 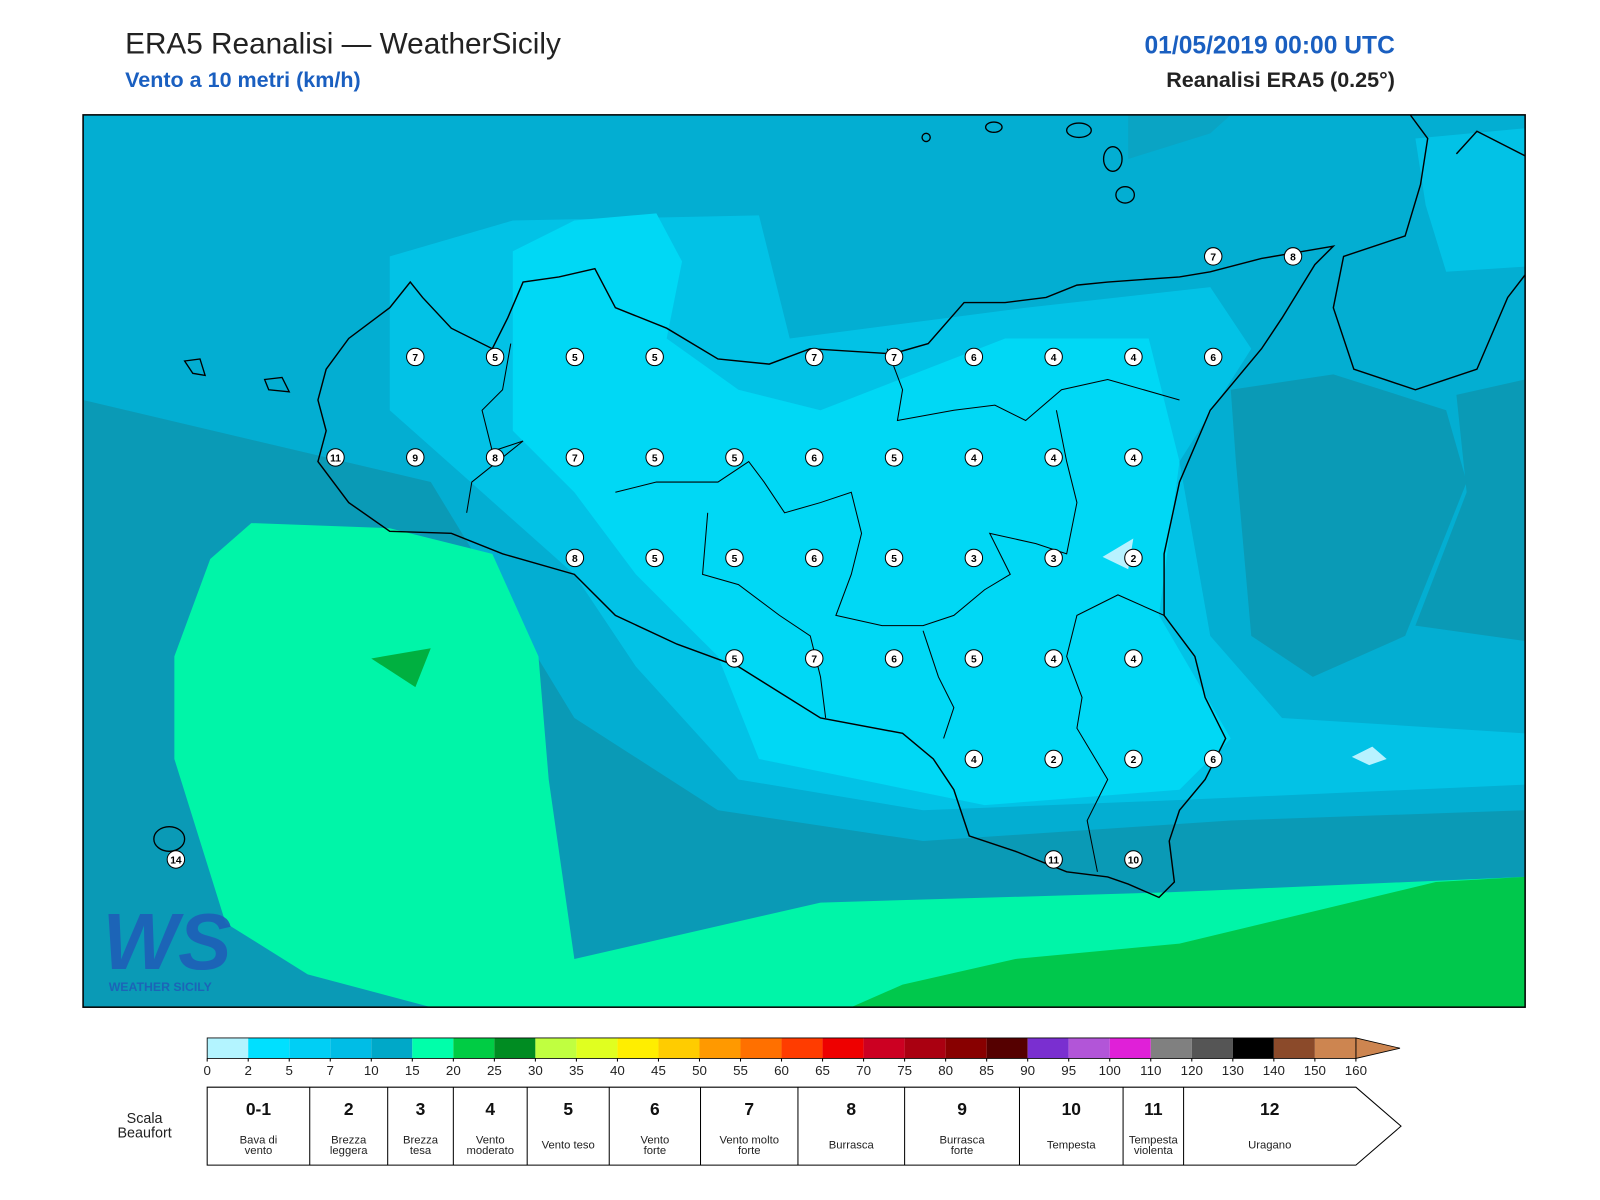 What do you see at coordinates (749, 1109) in the screenshot?
I see `beaufort-force: 7` at bounding box center [749, 1109].